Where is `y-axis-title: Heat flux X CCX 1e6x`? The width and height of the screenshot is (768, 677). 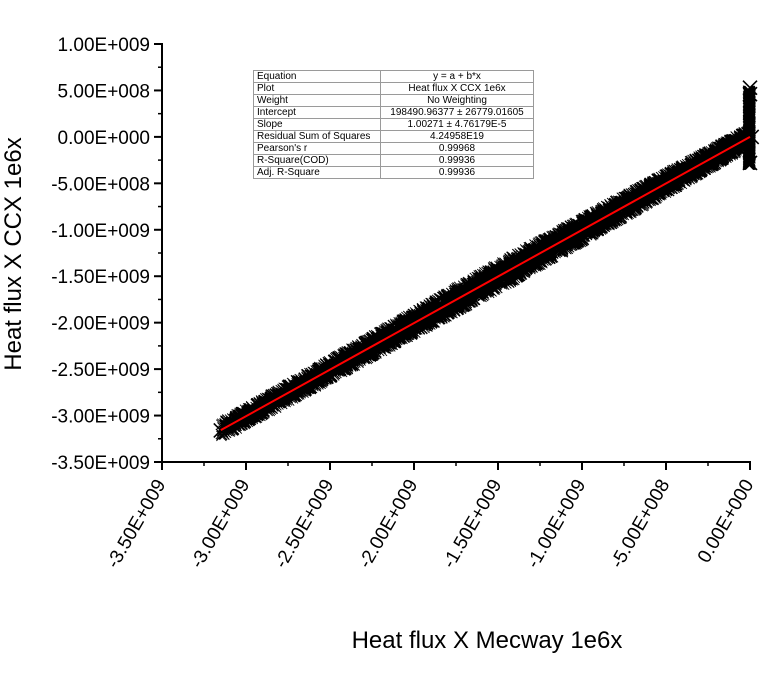
y-axis-title: Heat flux X CCX 1e6x is located at coordinates (13, 253).